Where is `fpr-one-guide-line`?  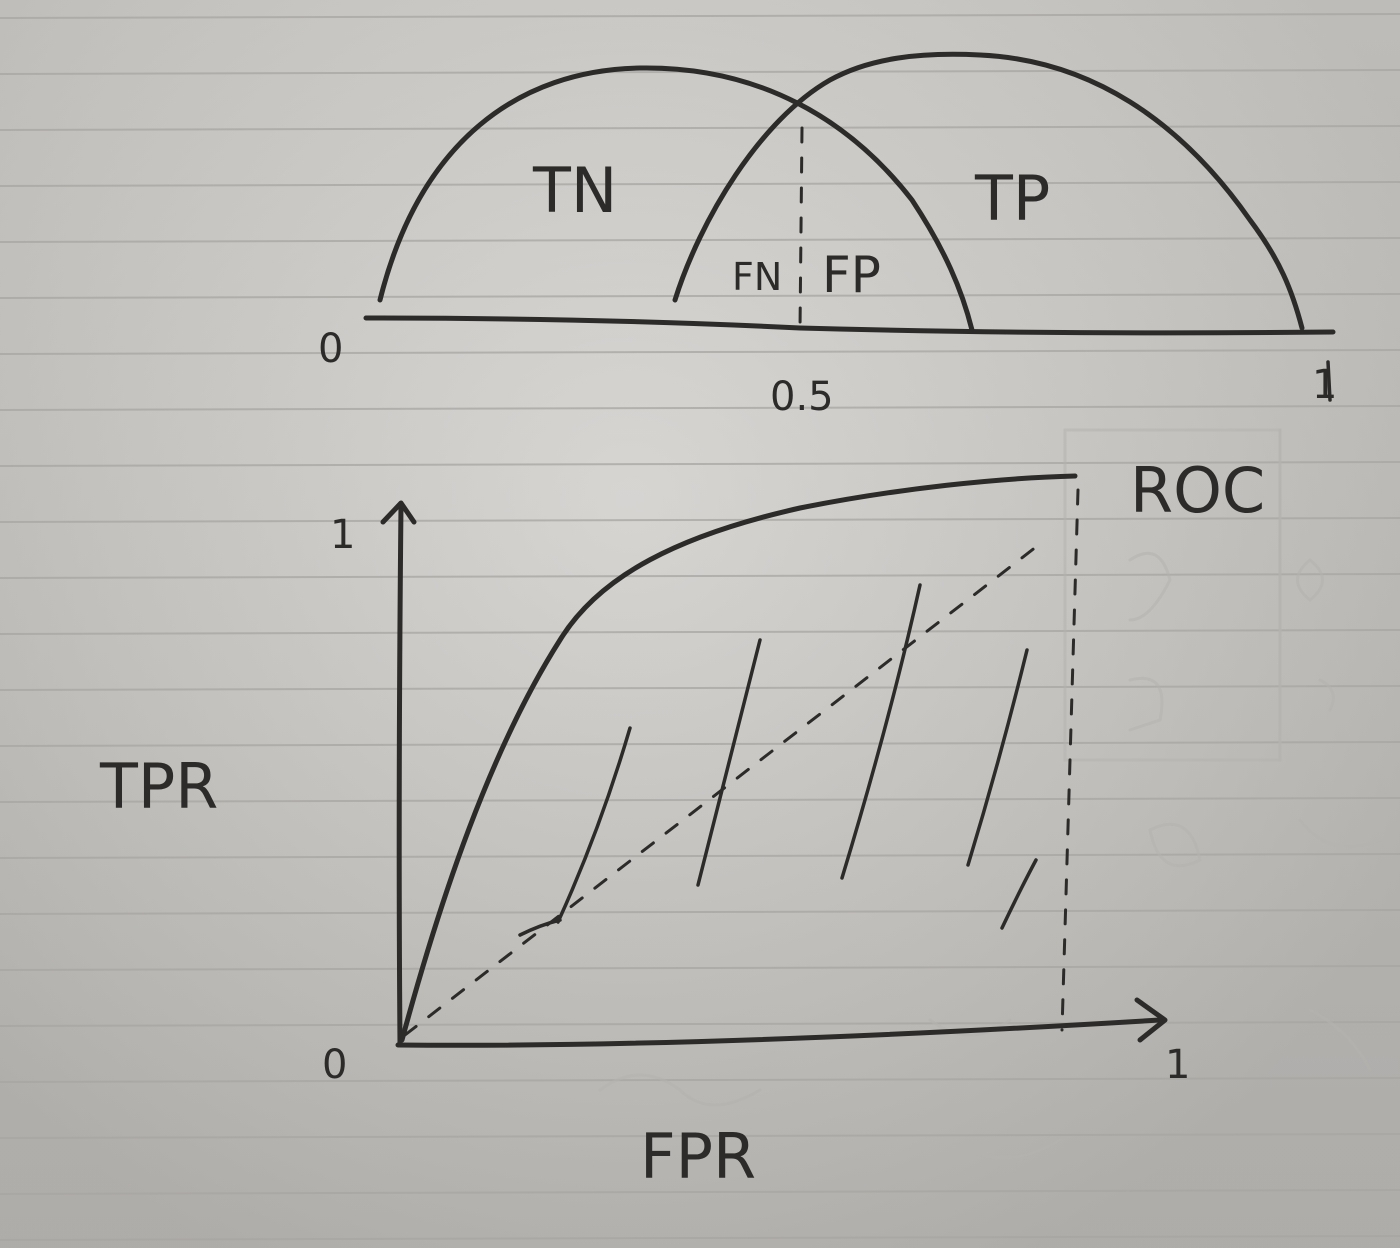 fpr-one-guide-line is located at coordinates (1070, 760).